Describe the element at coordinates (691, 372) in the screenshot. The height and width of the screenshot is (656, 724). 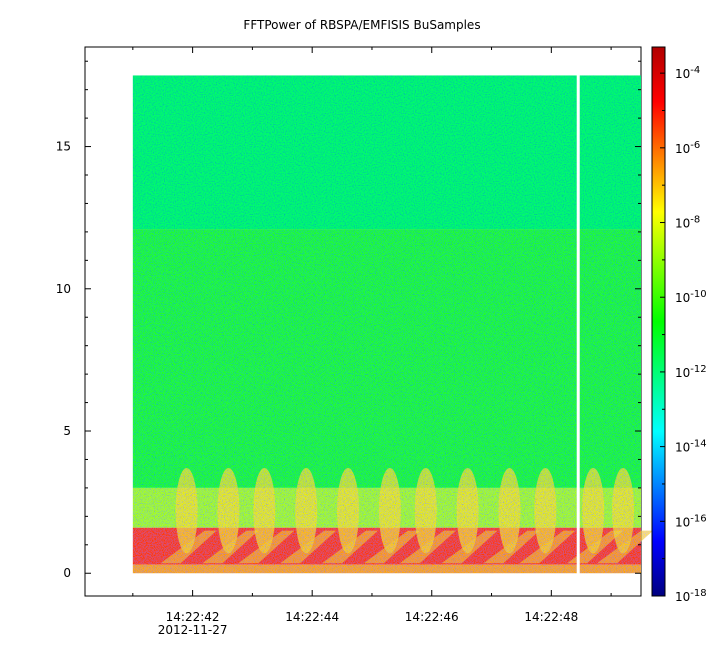
I see `colorbar-label--12: 10⁻¹²` at that location.